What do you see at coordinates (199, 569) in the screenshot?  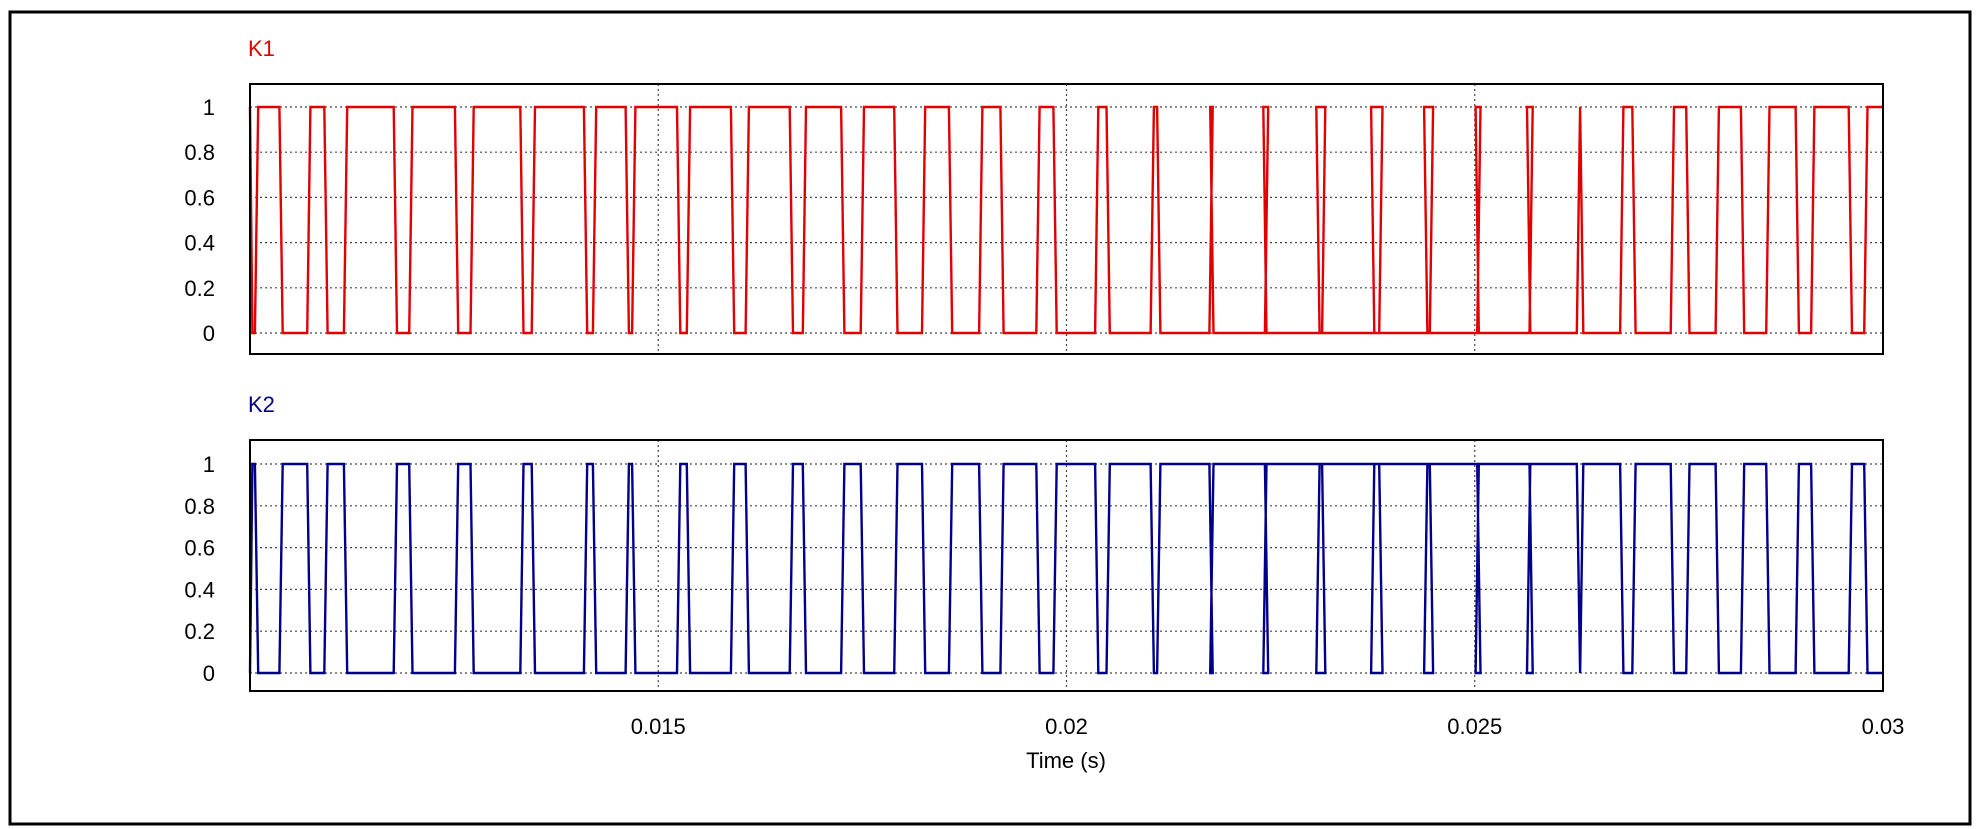 I see `k2-y-ticks: 0 0.2 0.4 0.6 0.8 1` at bounding box center [199, 569].